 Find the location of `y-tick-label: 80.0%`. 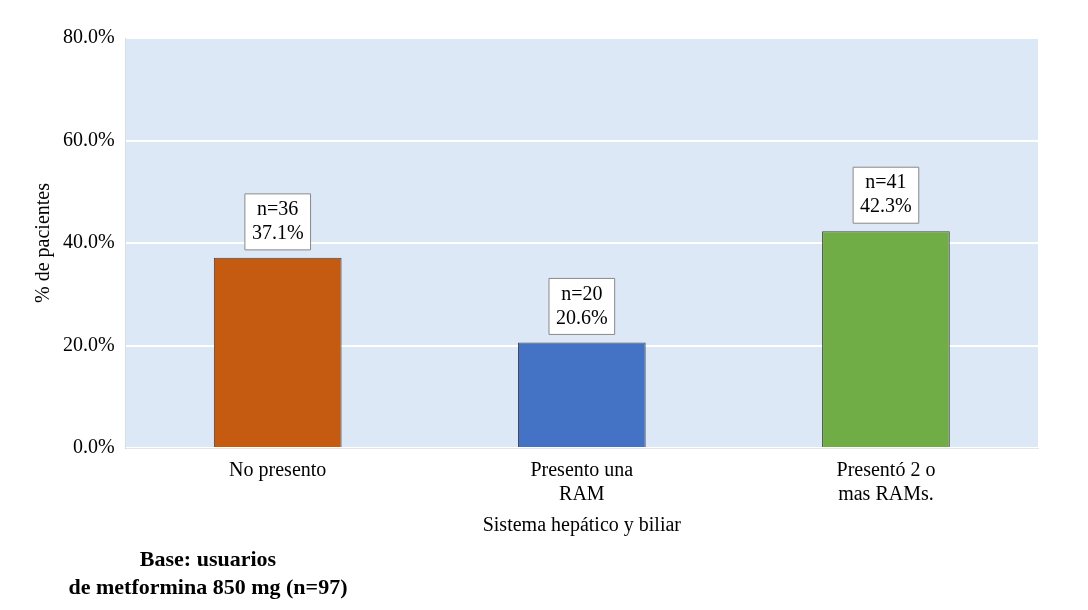

y-tick-label: 80.0% is located at coordinates (88, 36).